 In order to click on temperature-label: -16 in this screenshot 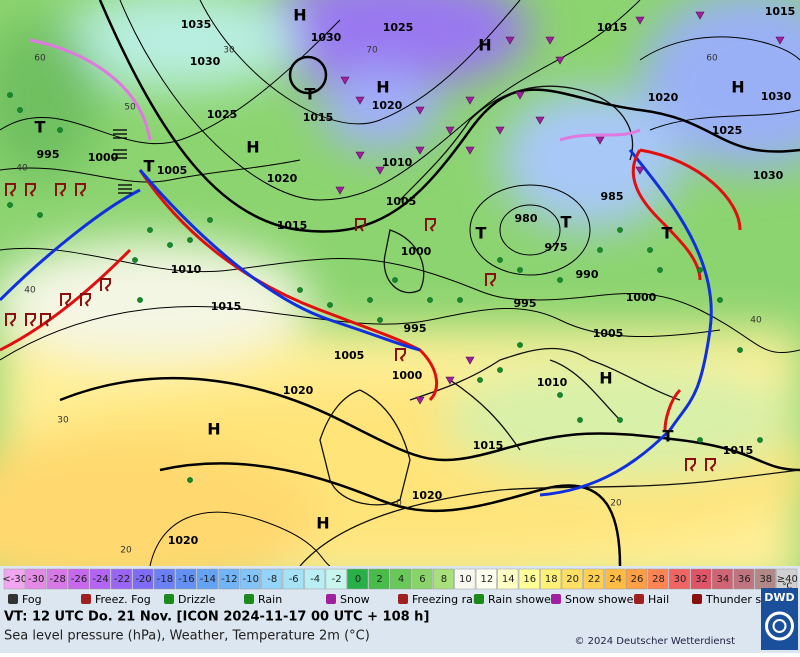, I will do `click(186, 579)`.